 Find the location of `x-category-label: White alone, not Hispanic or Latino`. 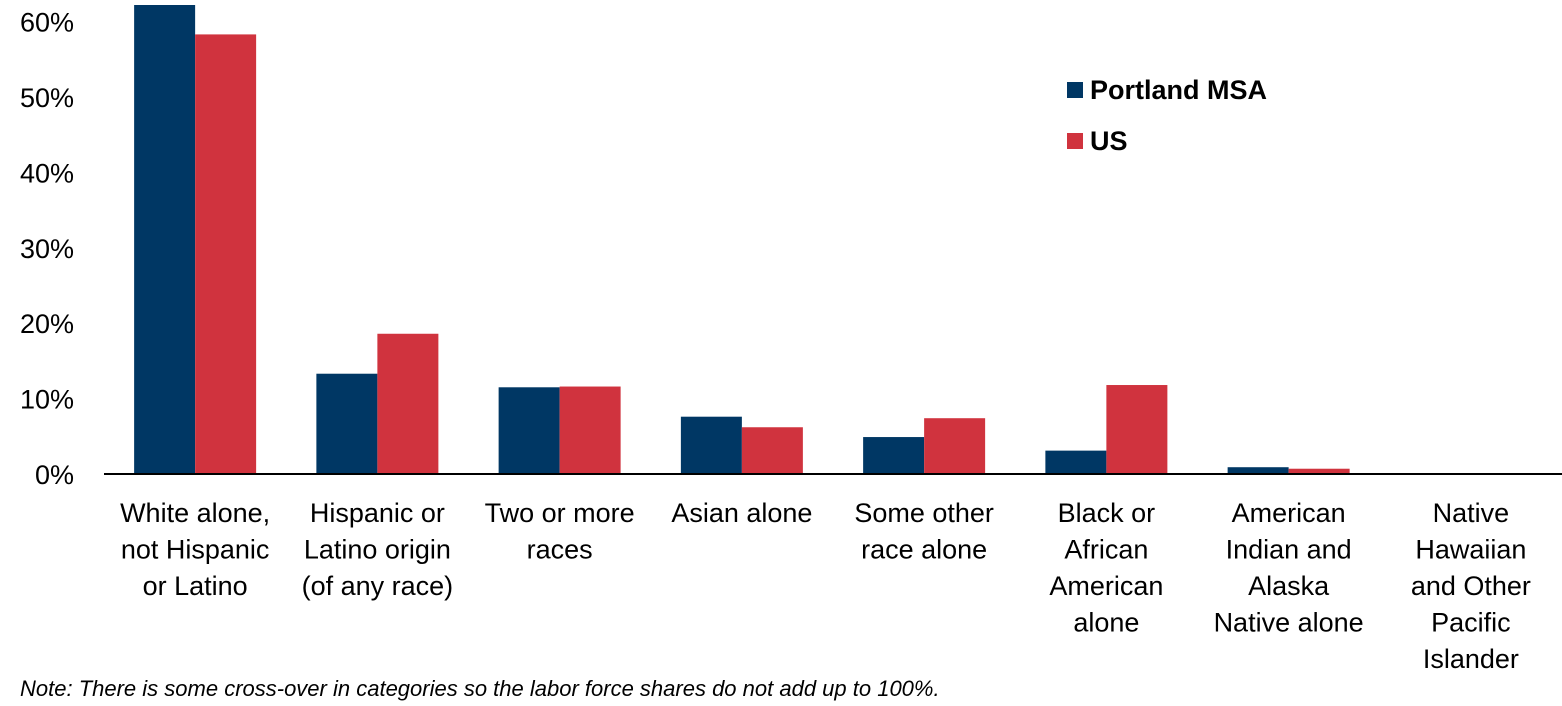

x-category-label: White alone, not Hispanic or Latino is located at coordinates (195, 549).